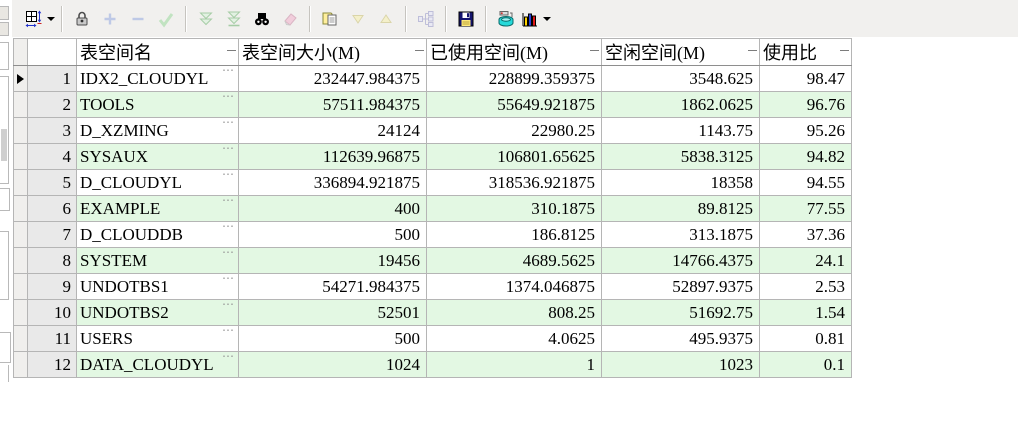 The height and width of the screenshot is (427, 1018). What do you see at coordinates (514, 78) in the screenshot?
I see `cell-used-space: 228899.359375` at bounding box center [514, 78].